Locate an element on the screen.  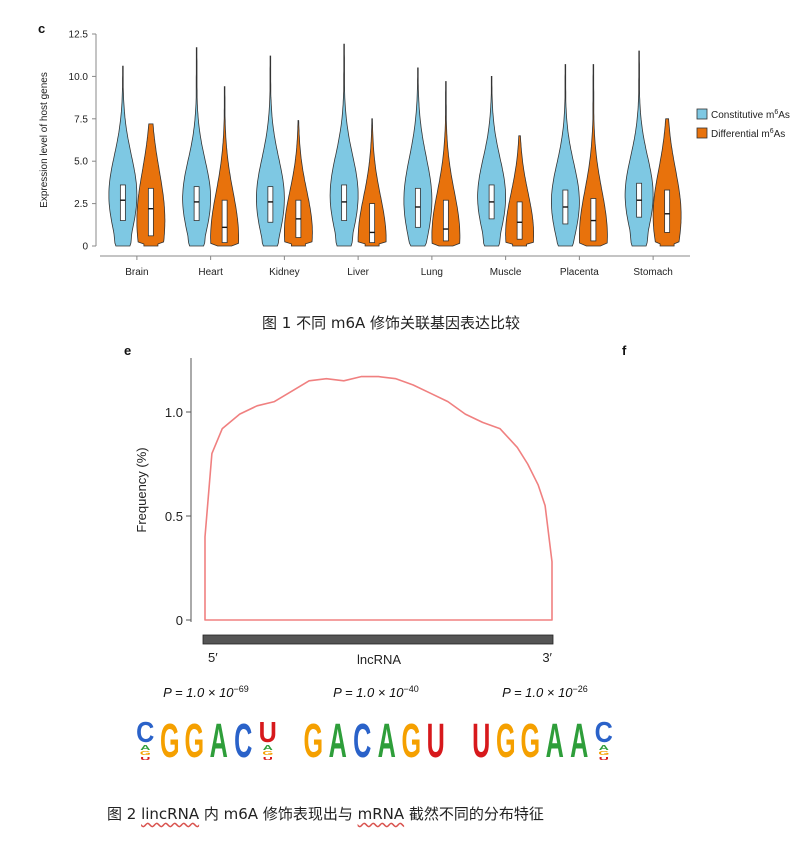
violin-lung-differential is located at coordinates (446, 164).